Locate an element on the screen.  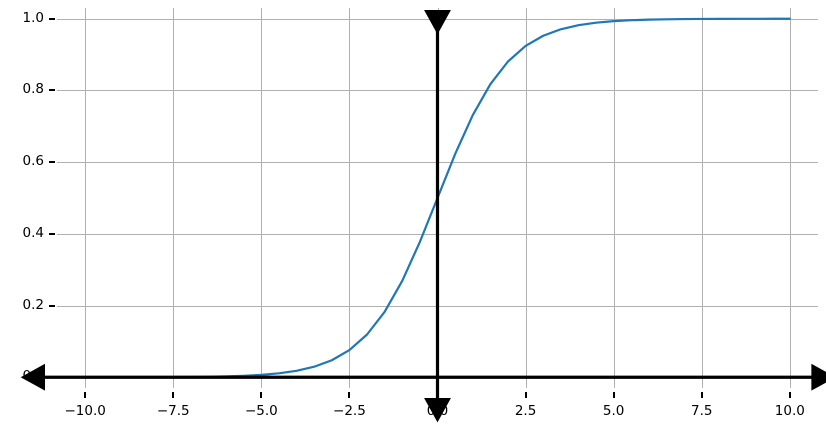
y-tick-label: 0.6 is located at coordinates (33, 161).